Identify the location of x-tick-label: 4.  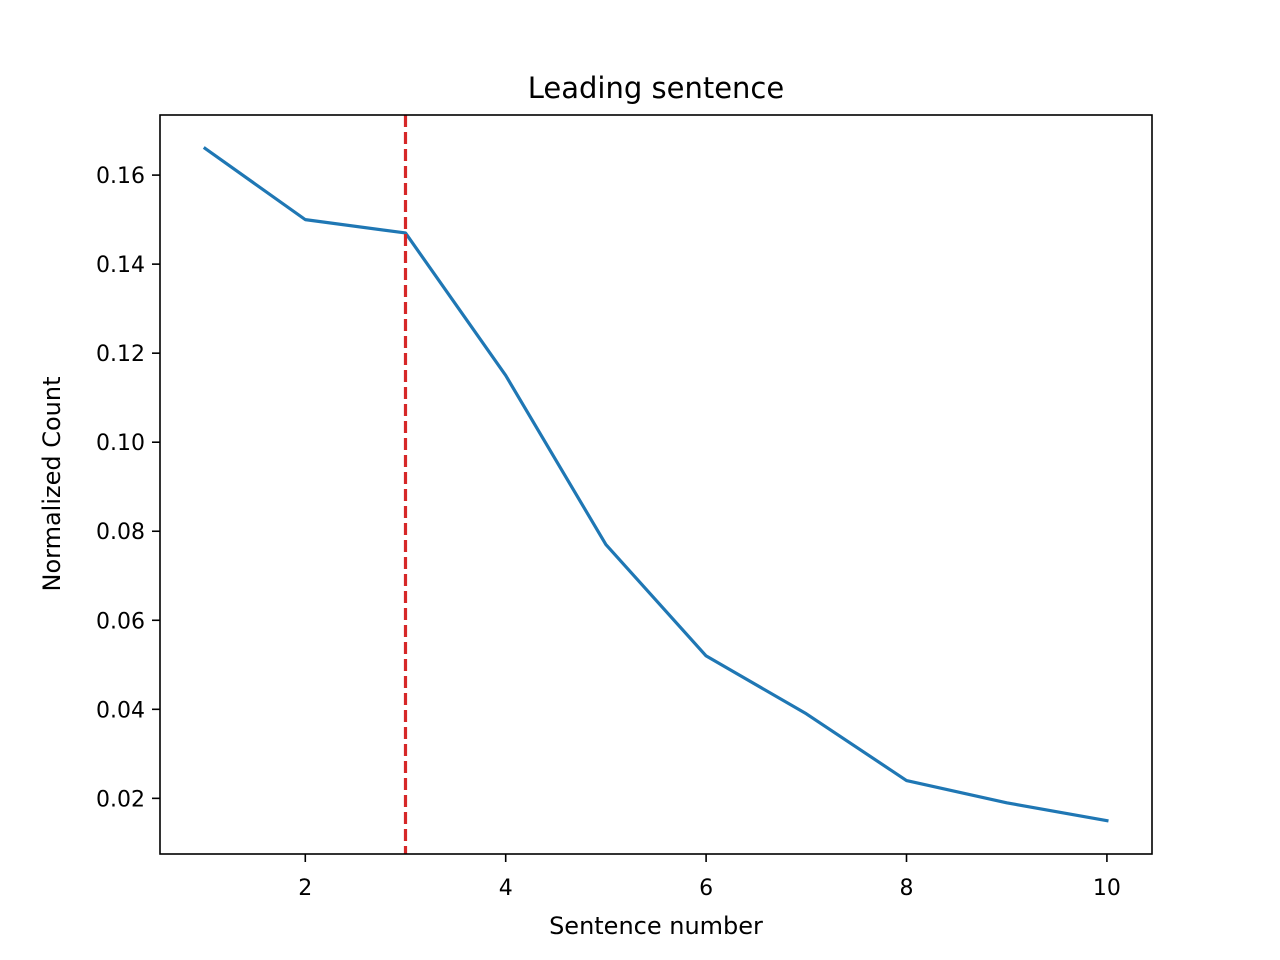
(506, 888).